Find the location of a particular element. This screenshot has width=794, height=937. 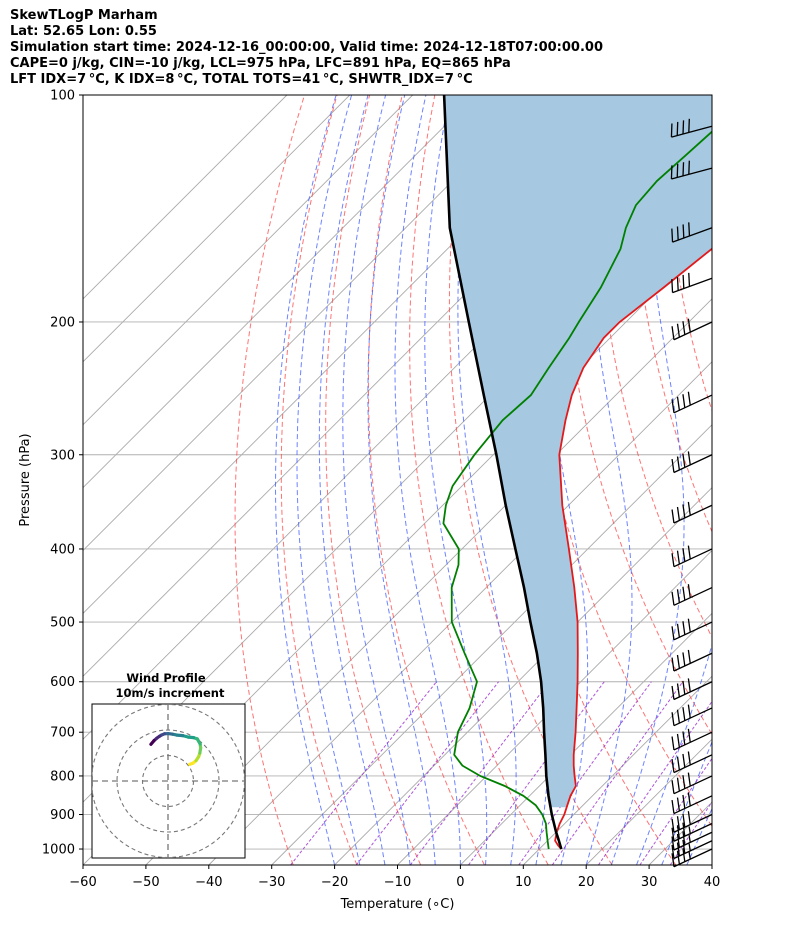

title-line-location: Lat: 52.65 Lon: 0.55 is located at coordinates (83, 31).